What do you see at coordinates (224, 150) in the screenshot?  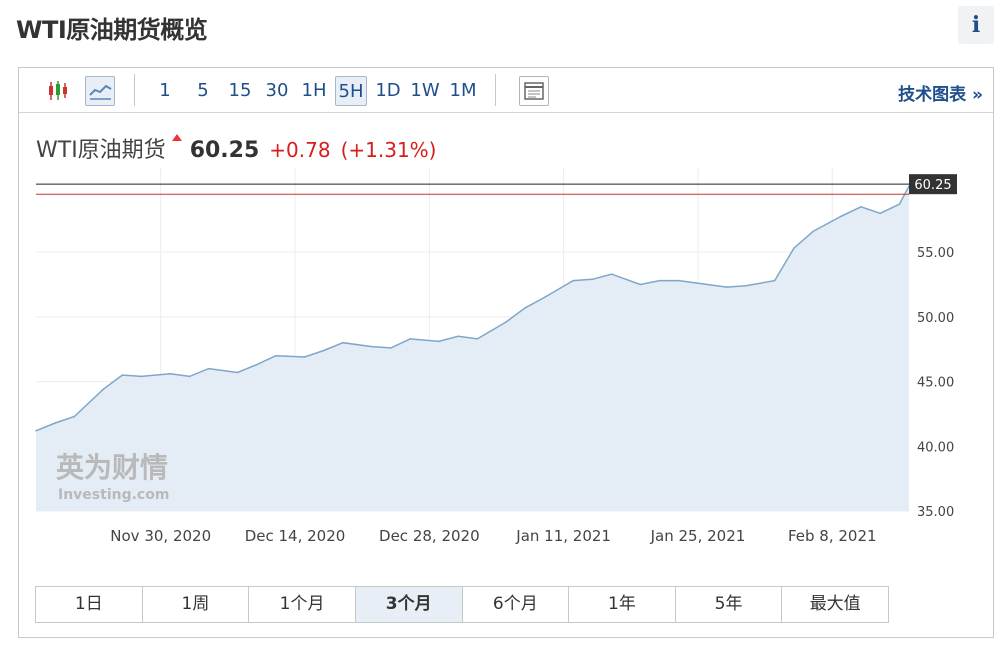 I see `last-price: 60.25` at bounding box center [224, 150].